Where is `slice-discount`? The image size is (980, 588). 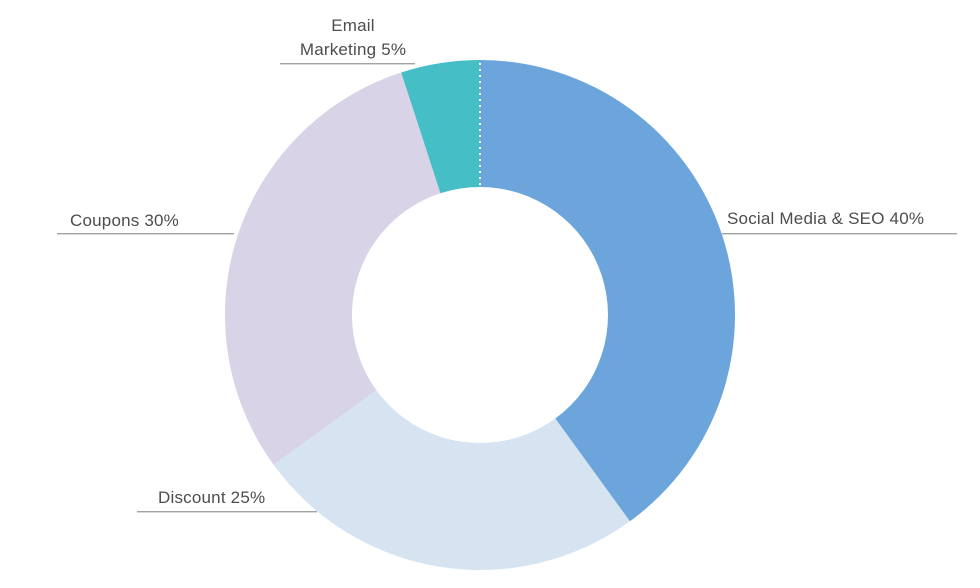
slice-discount is located at coordinates (451, 480).